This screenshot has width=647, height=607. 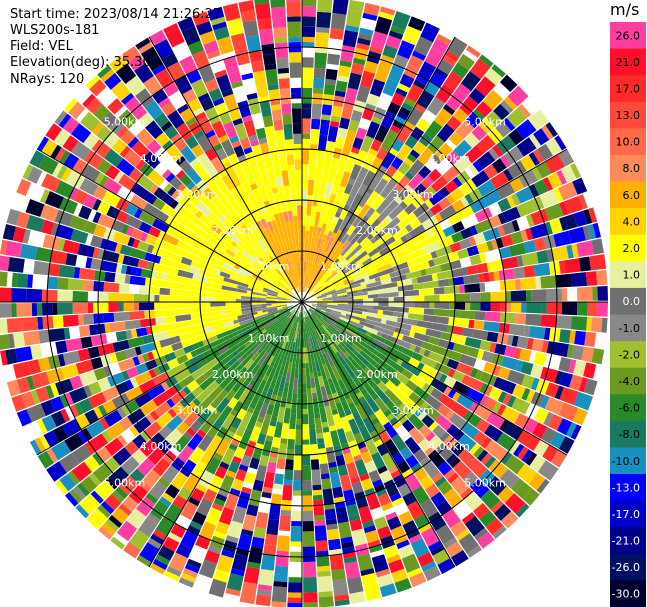 What do you see at coordinates (449, 446) in the screenshot?
I see `range-ring-label: 4.00km` at bounding box center [449, 446].